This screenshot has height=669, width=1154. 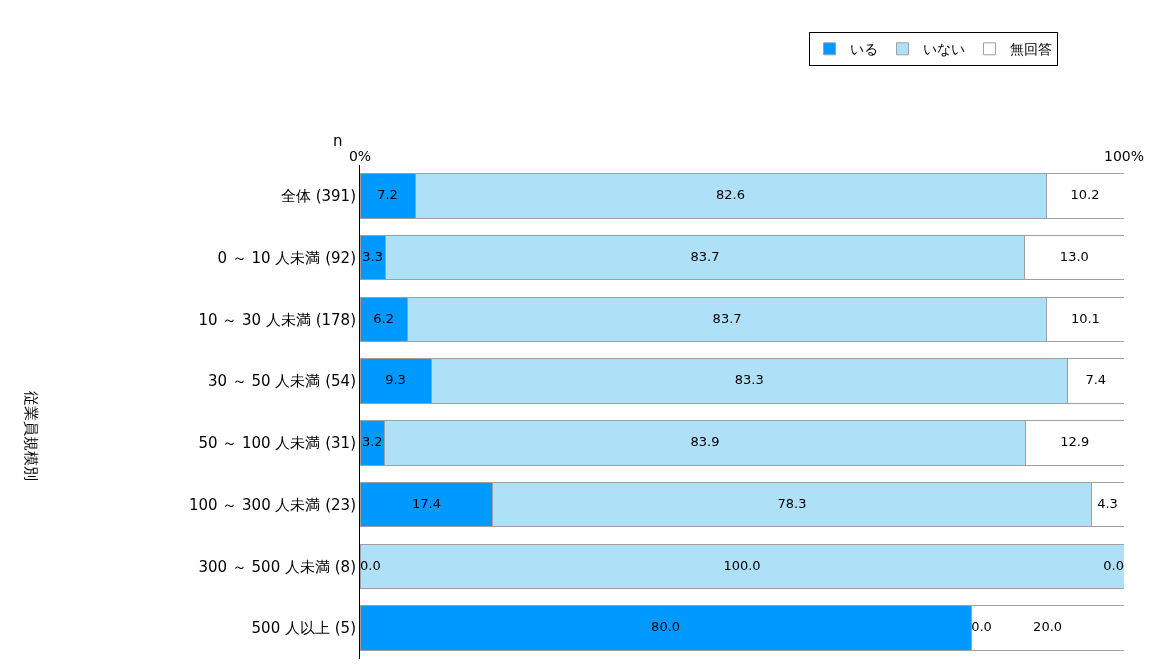 What do you see at coordinates (1075, 442) in the screenshot?
I see `data-label: 12.9` at bounding box center [1075, 442].